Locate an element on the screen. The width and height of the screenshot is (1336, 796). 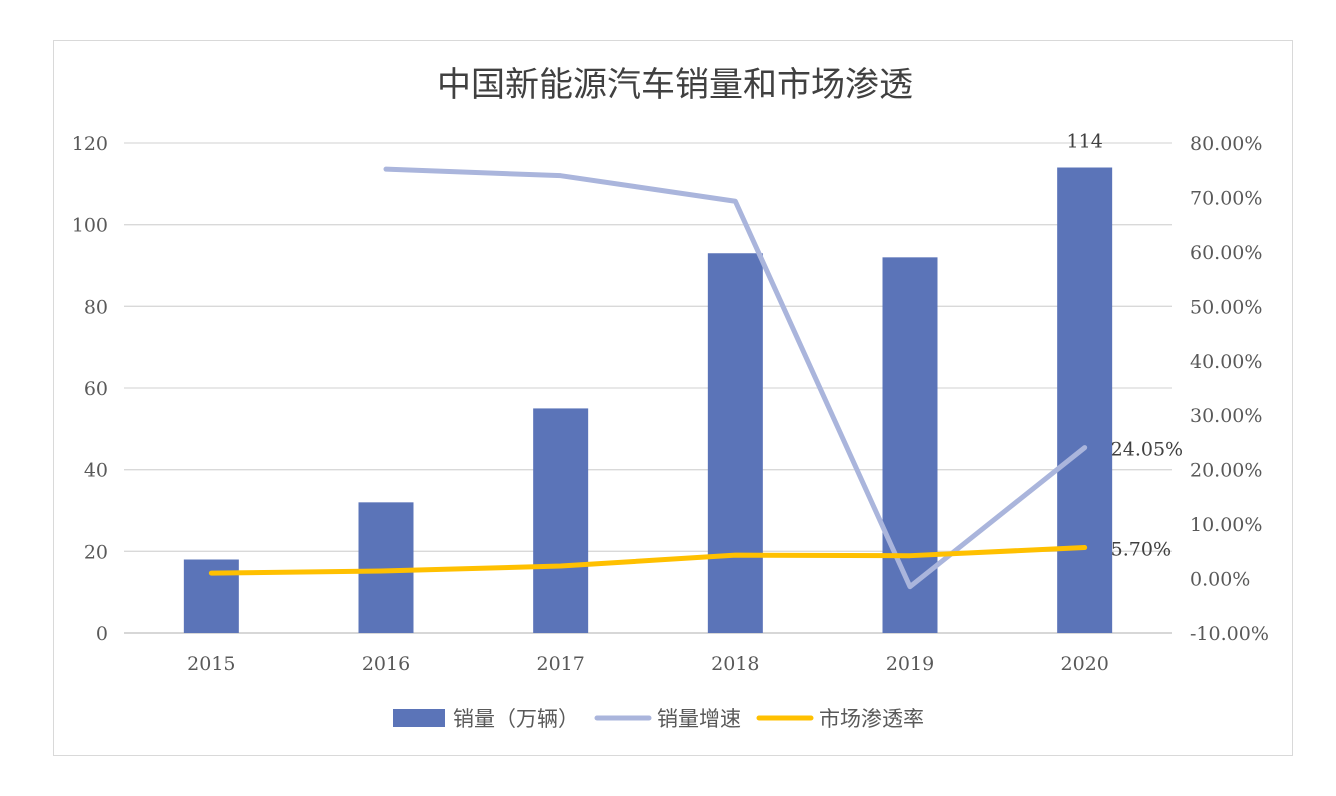
x-axis-tick-label: 2020 is located at coordinates (1084, 664).